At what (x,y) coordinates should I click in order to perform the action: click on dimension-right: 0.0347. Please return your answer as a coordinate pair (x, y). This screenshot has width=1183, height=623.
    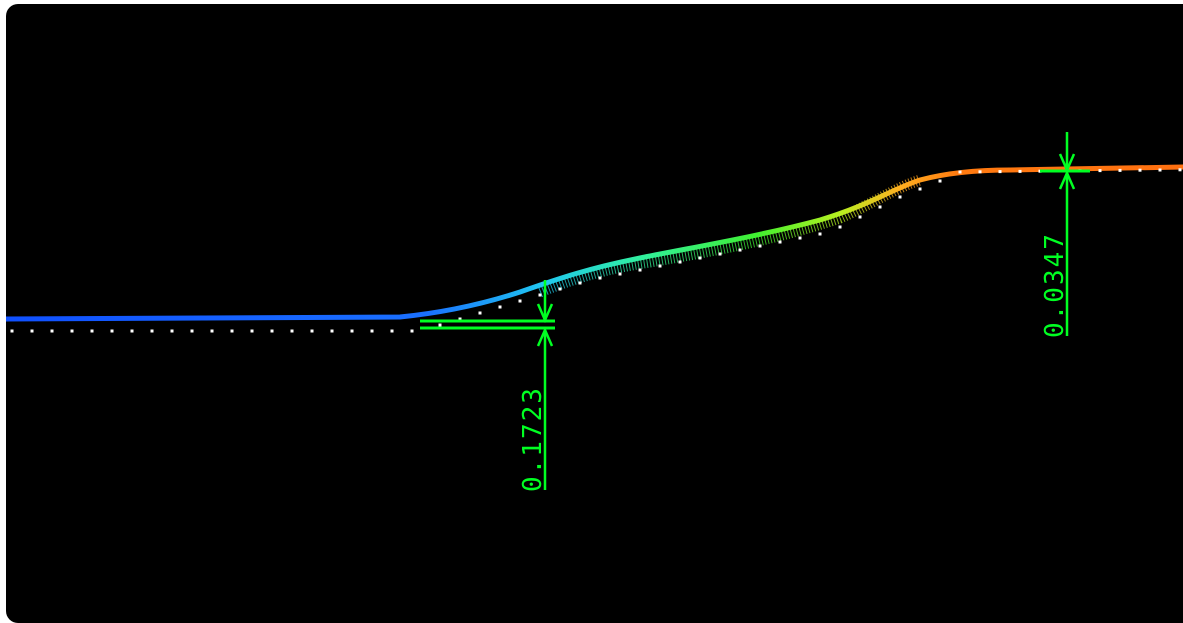
    Looking at the image, I should click on (1065, 235).